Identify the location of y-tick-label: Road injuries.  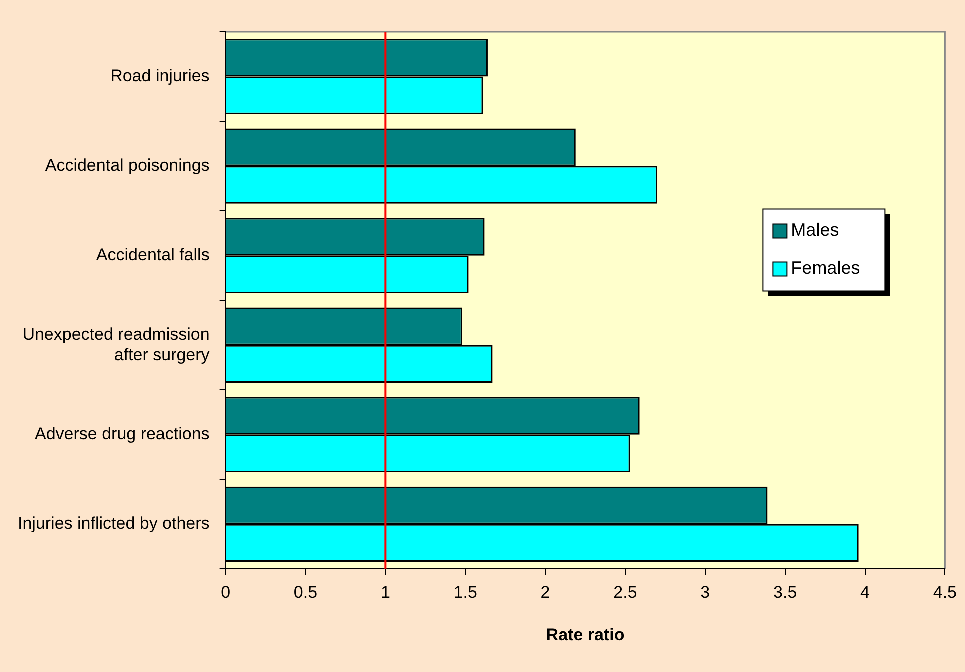
(160, 76).